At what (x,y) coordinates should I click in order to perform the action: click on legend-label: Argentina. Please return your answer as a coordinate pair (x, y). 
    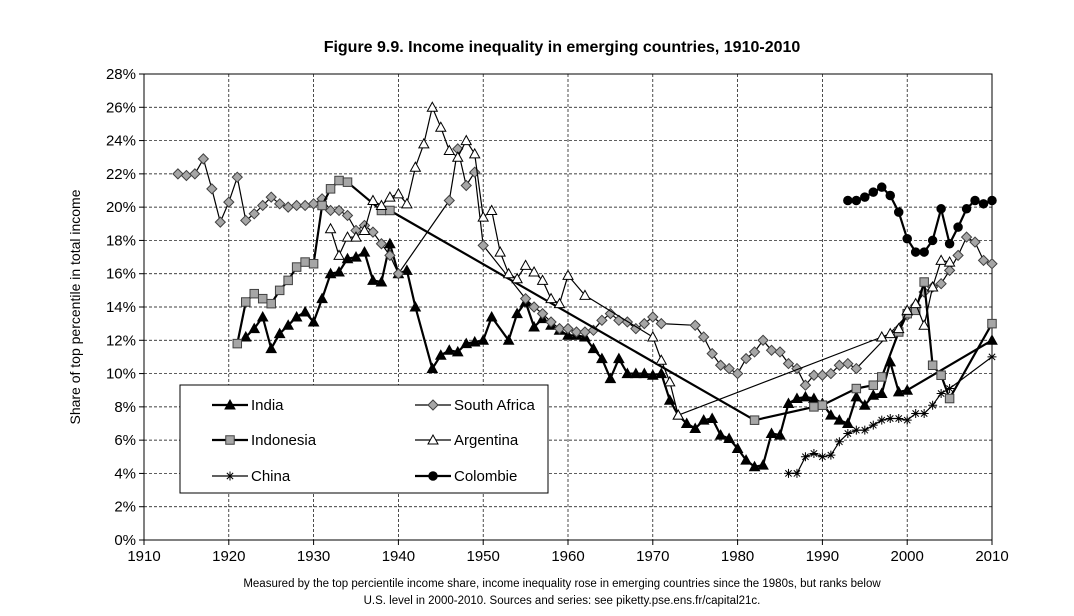
    Looking at the image, I should click on (486, 440).